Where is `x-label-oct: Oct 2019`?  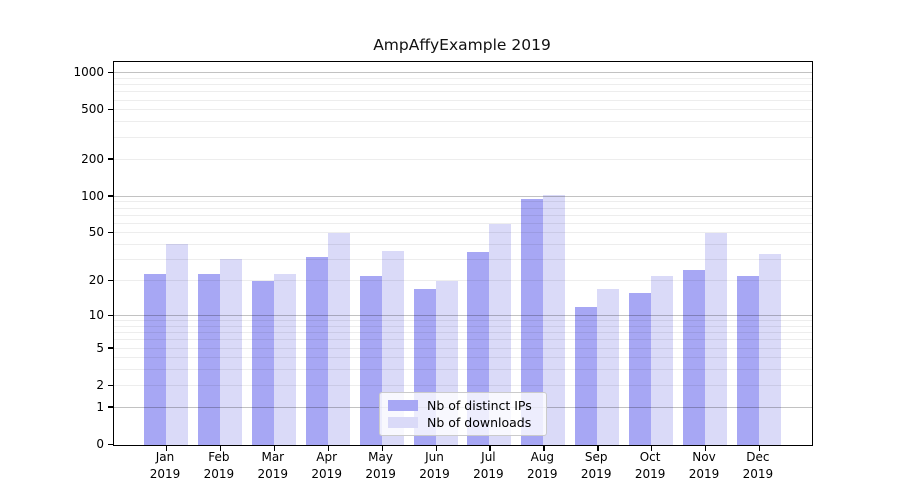 x-label-oct: Oct 2019 is located at coordinates (650, 466).